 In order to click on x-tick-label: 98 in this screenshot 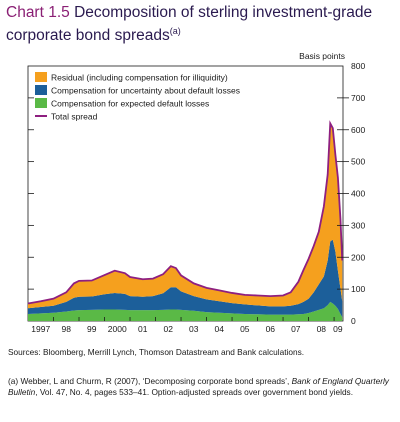, I will do `click(67, 329)`.